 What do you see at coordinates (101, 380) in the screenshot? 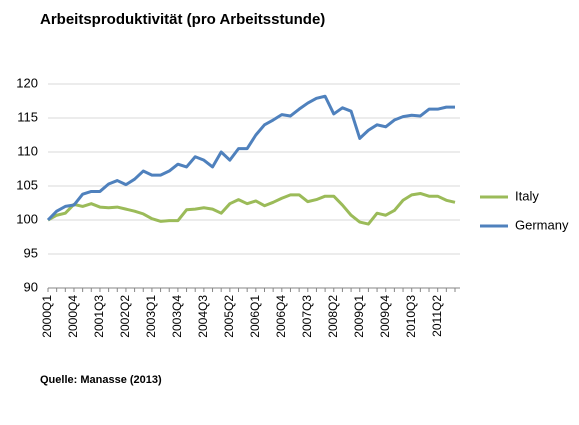
I see `source-note: Quelle: Manasse (2013)` at bounding box center [101, 380].